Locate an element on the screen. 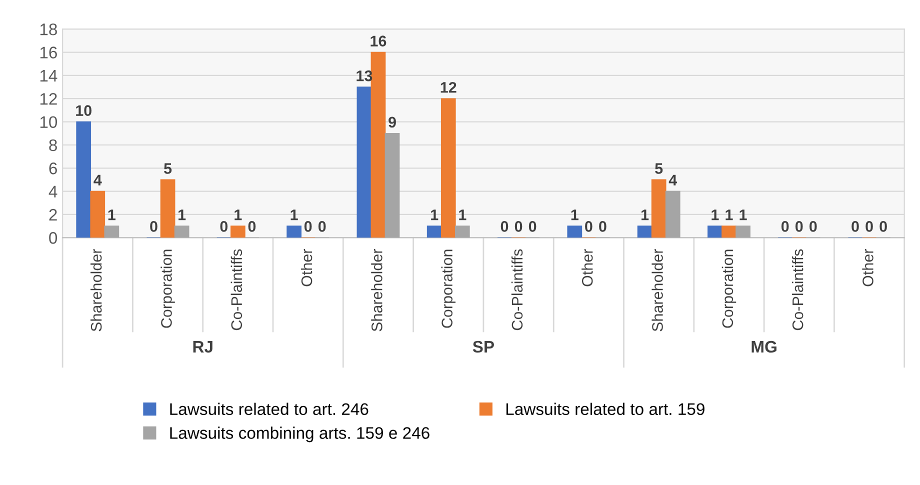  y-tick-label: 14 is located at coordinates (49, 76).